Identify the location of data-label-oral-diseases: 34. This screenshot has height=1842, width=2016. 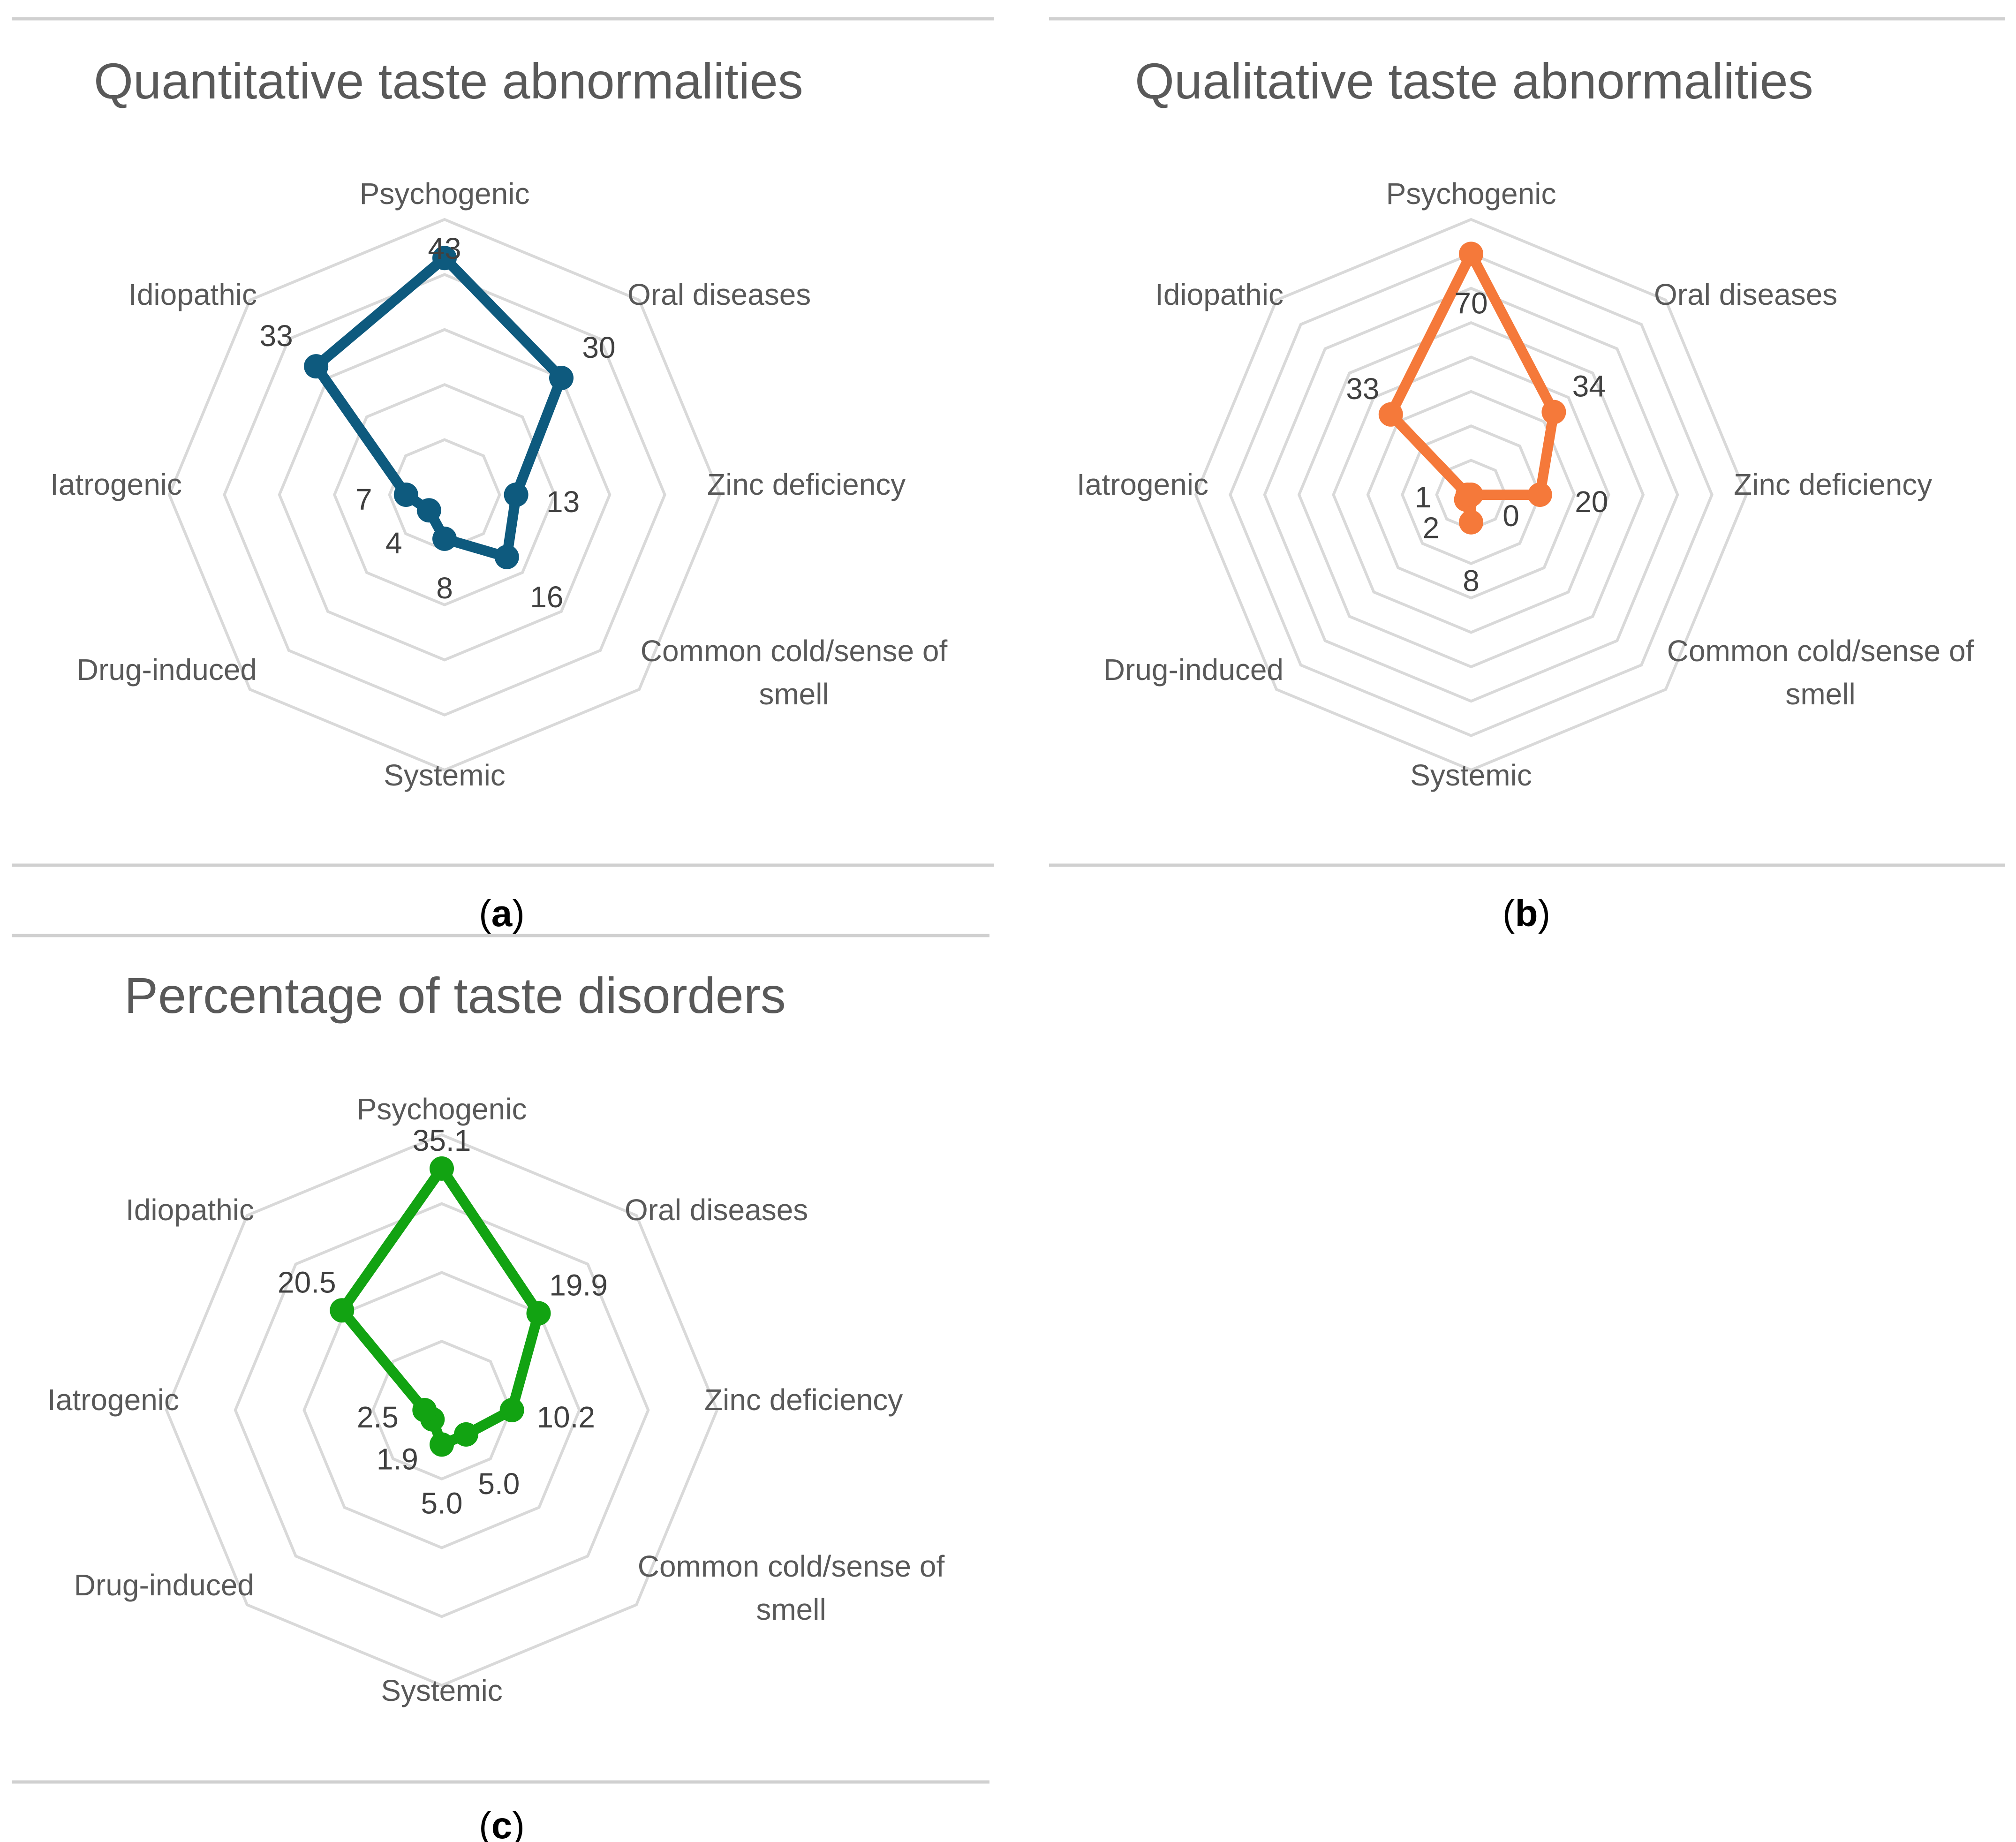
(1589, 386).